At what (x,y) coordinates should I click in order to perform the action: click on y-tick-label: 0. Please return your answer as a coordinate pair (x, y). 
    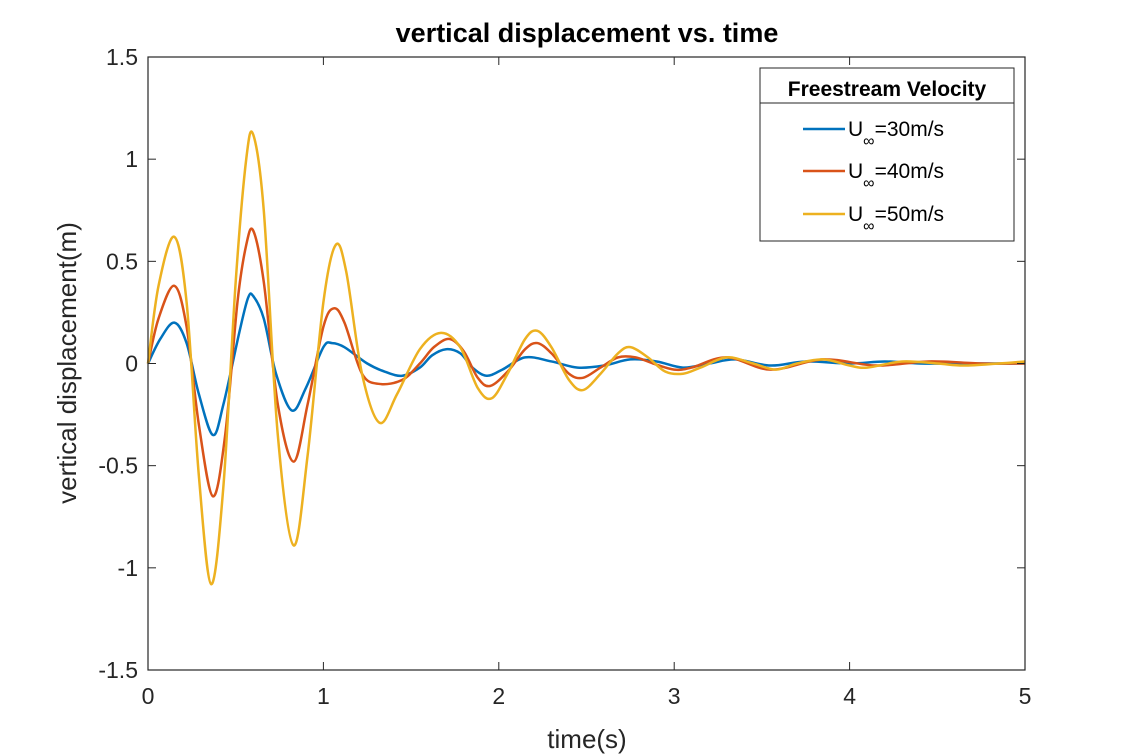
    Looking at the image, I should click on (131, 364).